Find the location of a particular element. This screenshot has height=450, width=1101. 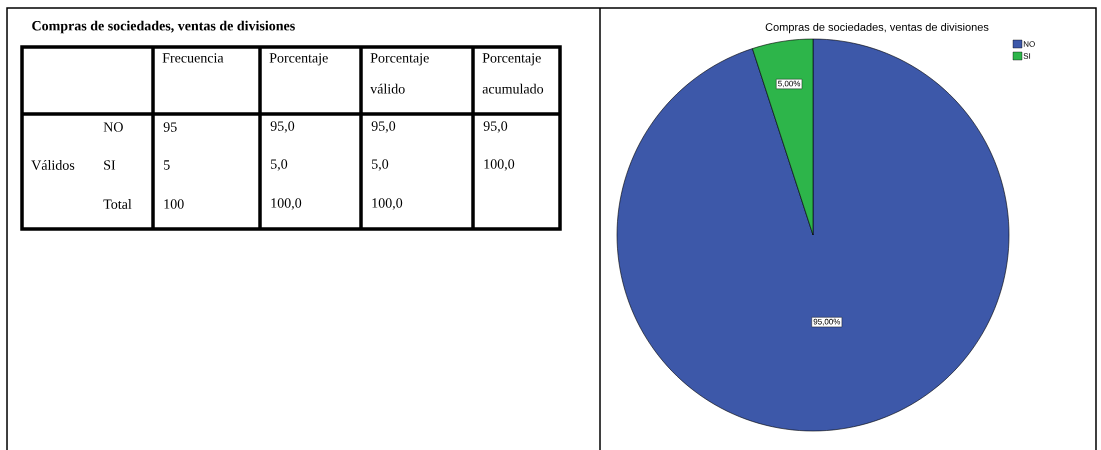

text: 95 is located at coordinates (170, 127).